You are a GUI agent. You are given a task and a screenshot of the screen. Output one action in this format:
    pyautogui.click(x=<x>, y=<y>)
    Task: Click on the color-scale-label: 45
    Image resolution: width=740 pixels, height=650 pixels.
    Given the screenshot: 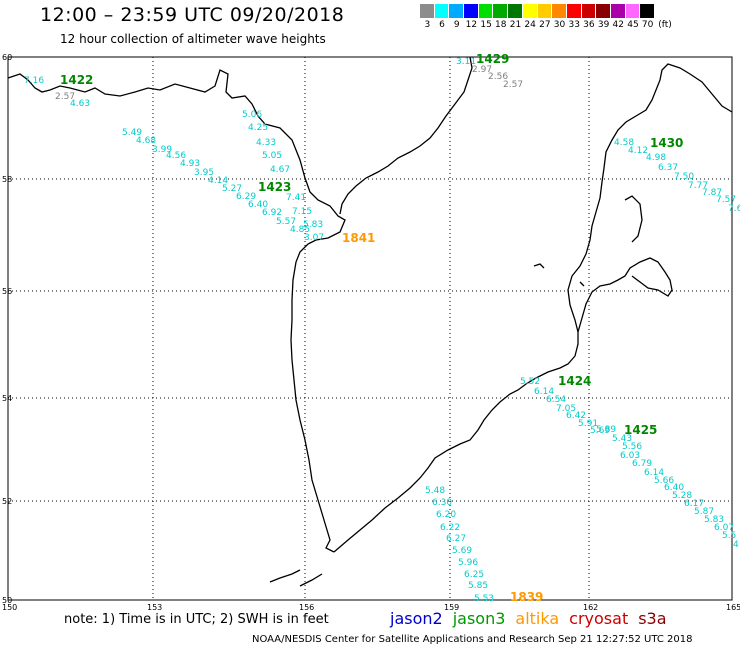 What is the action you would take?
    pyautogui.click(x=633, y=25)
    